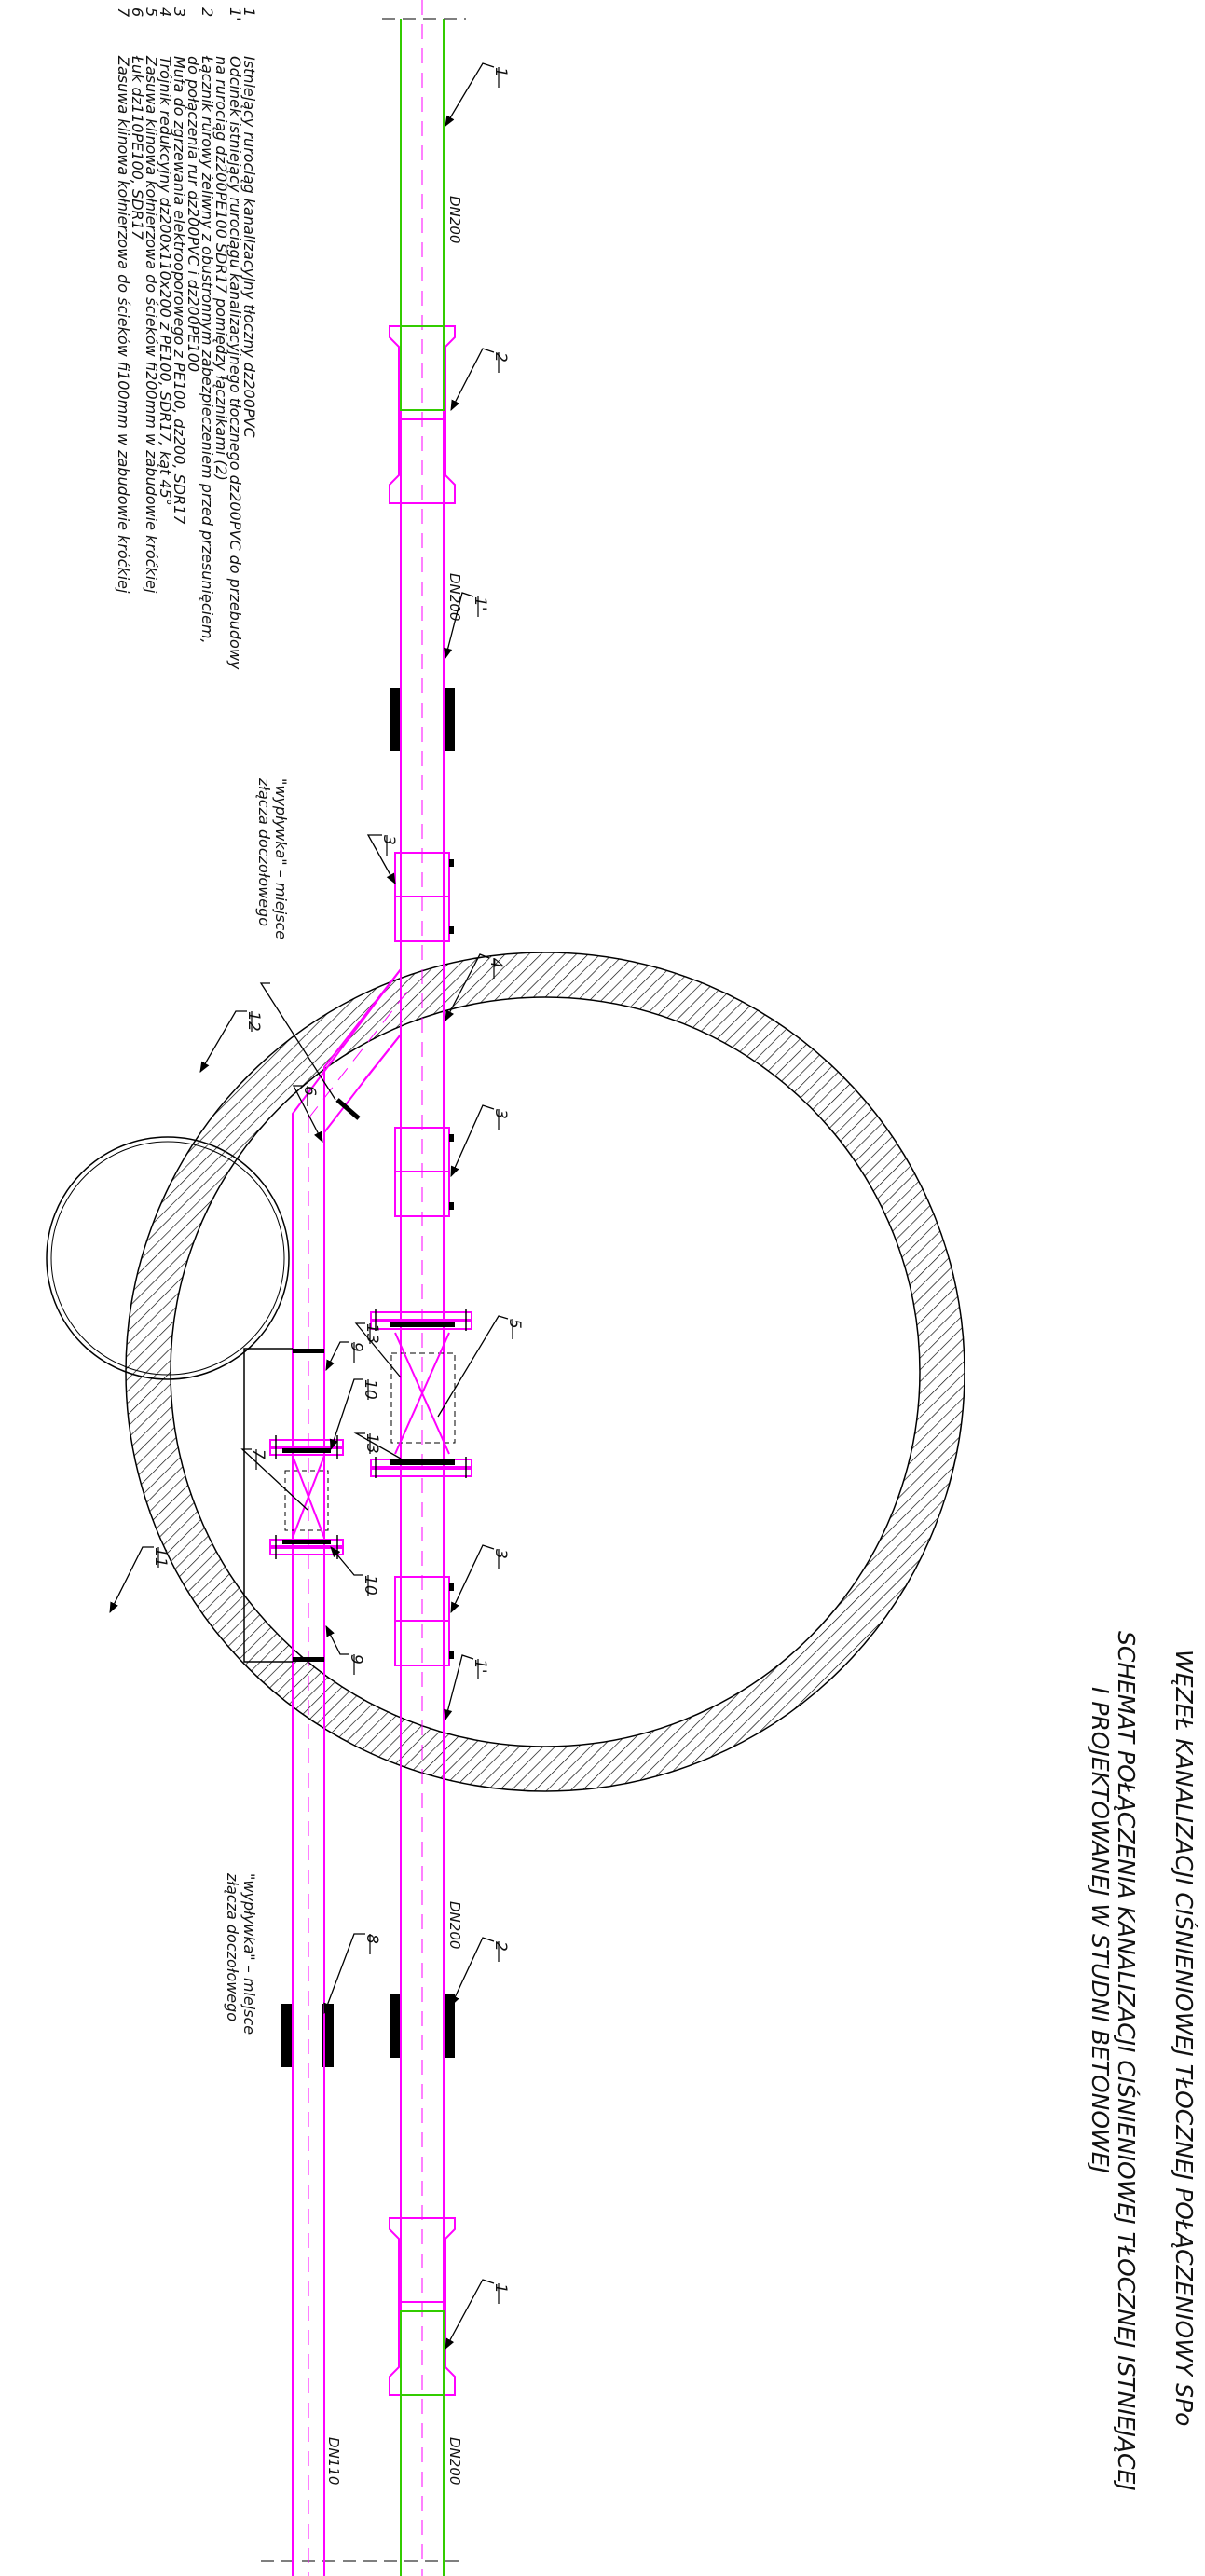 The image size is (1205, 2576). Describe the element at coordinates (500, 2288) in the screenshot. I see `marker-m1_bot: 1` at that location.